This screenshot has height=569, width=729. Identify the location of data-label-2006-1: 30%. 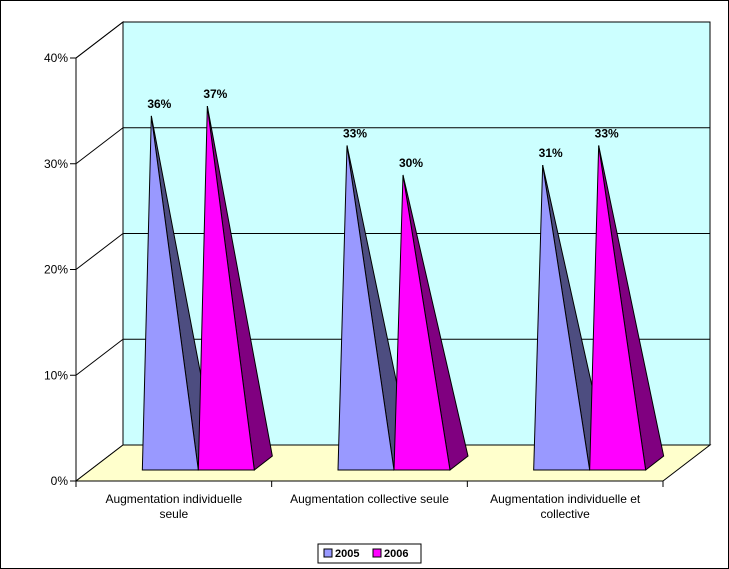
(411, 163).